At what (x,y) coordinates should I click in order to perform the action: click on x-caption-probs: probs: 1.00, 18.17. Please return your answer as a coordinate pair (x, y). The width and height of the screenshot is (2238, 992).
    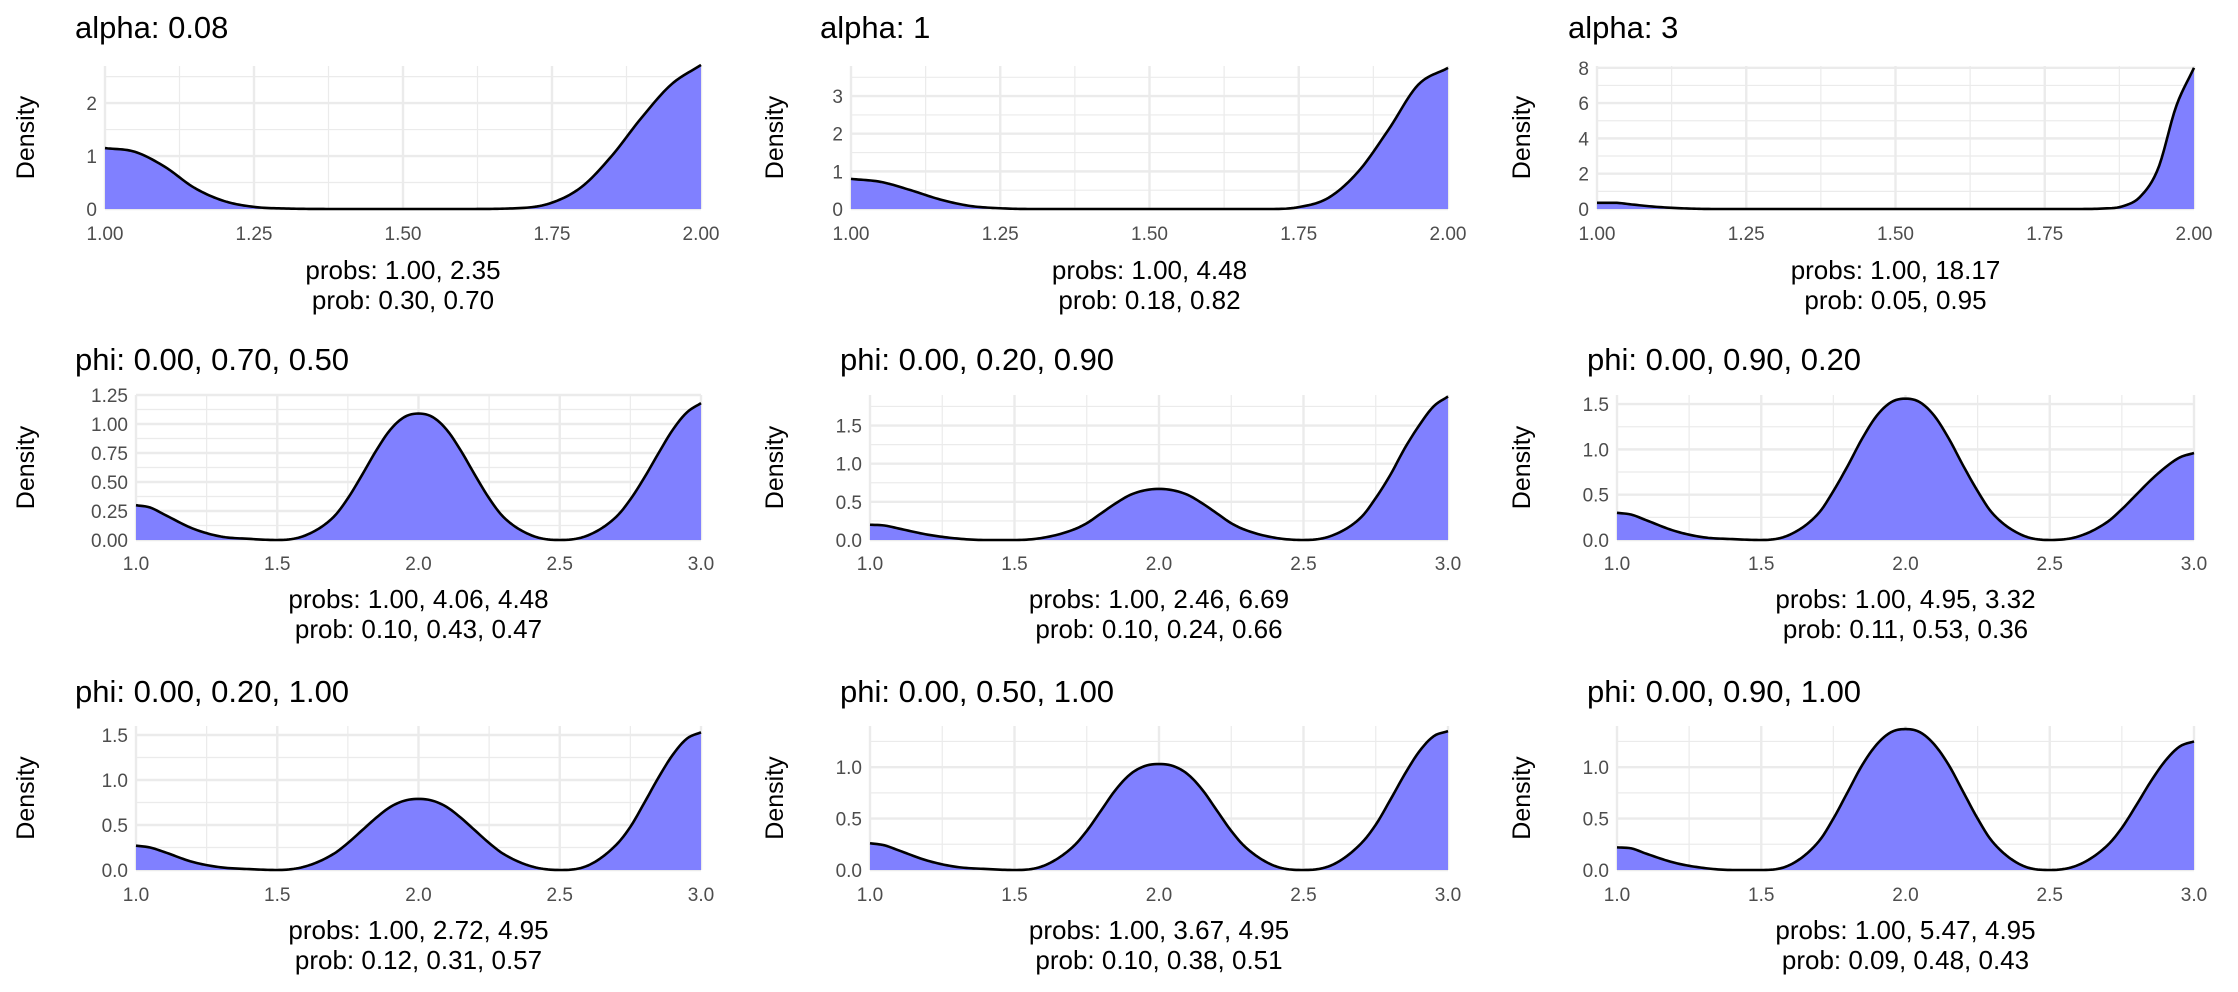
    Looking at the image, I should click on (1896, 270).